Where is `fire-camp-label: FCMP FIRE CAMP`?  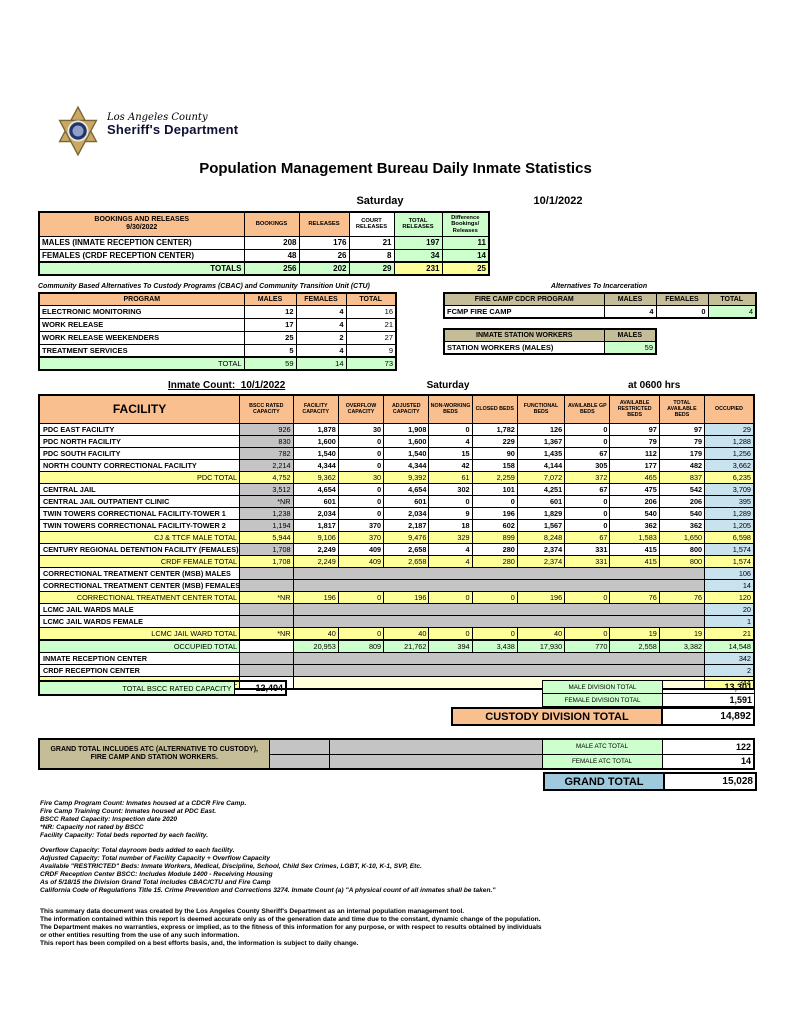
fire-camp-label: FCMP FIRE CAMP is located at coordinates (524, 311).